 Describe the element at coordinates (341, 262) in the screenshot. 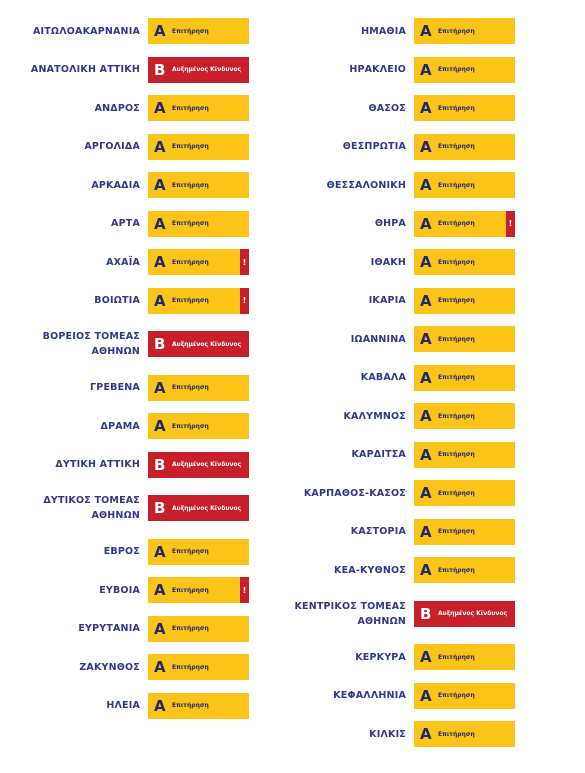

I see `region-name: ΙΘΑΚΗ` at that location.